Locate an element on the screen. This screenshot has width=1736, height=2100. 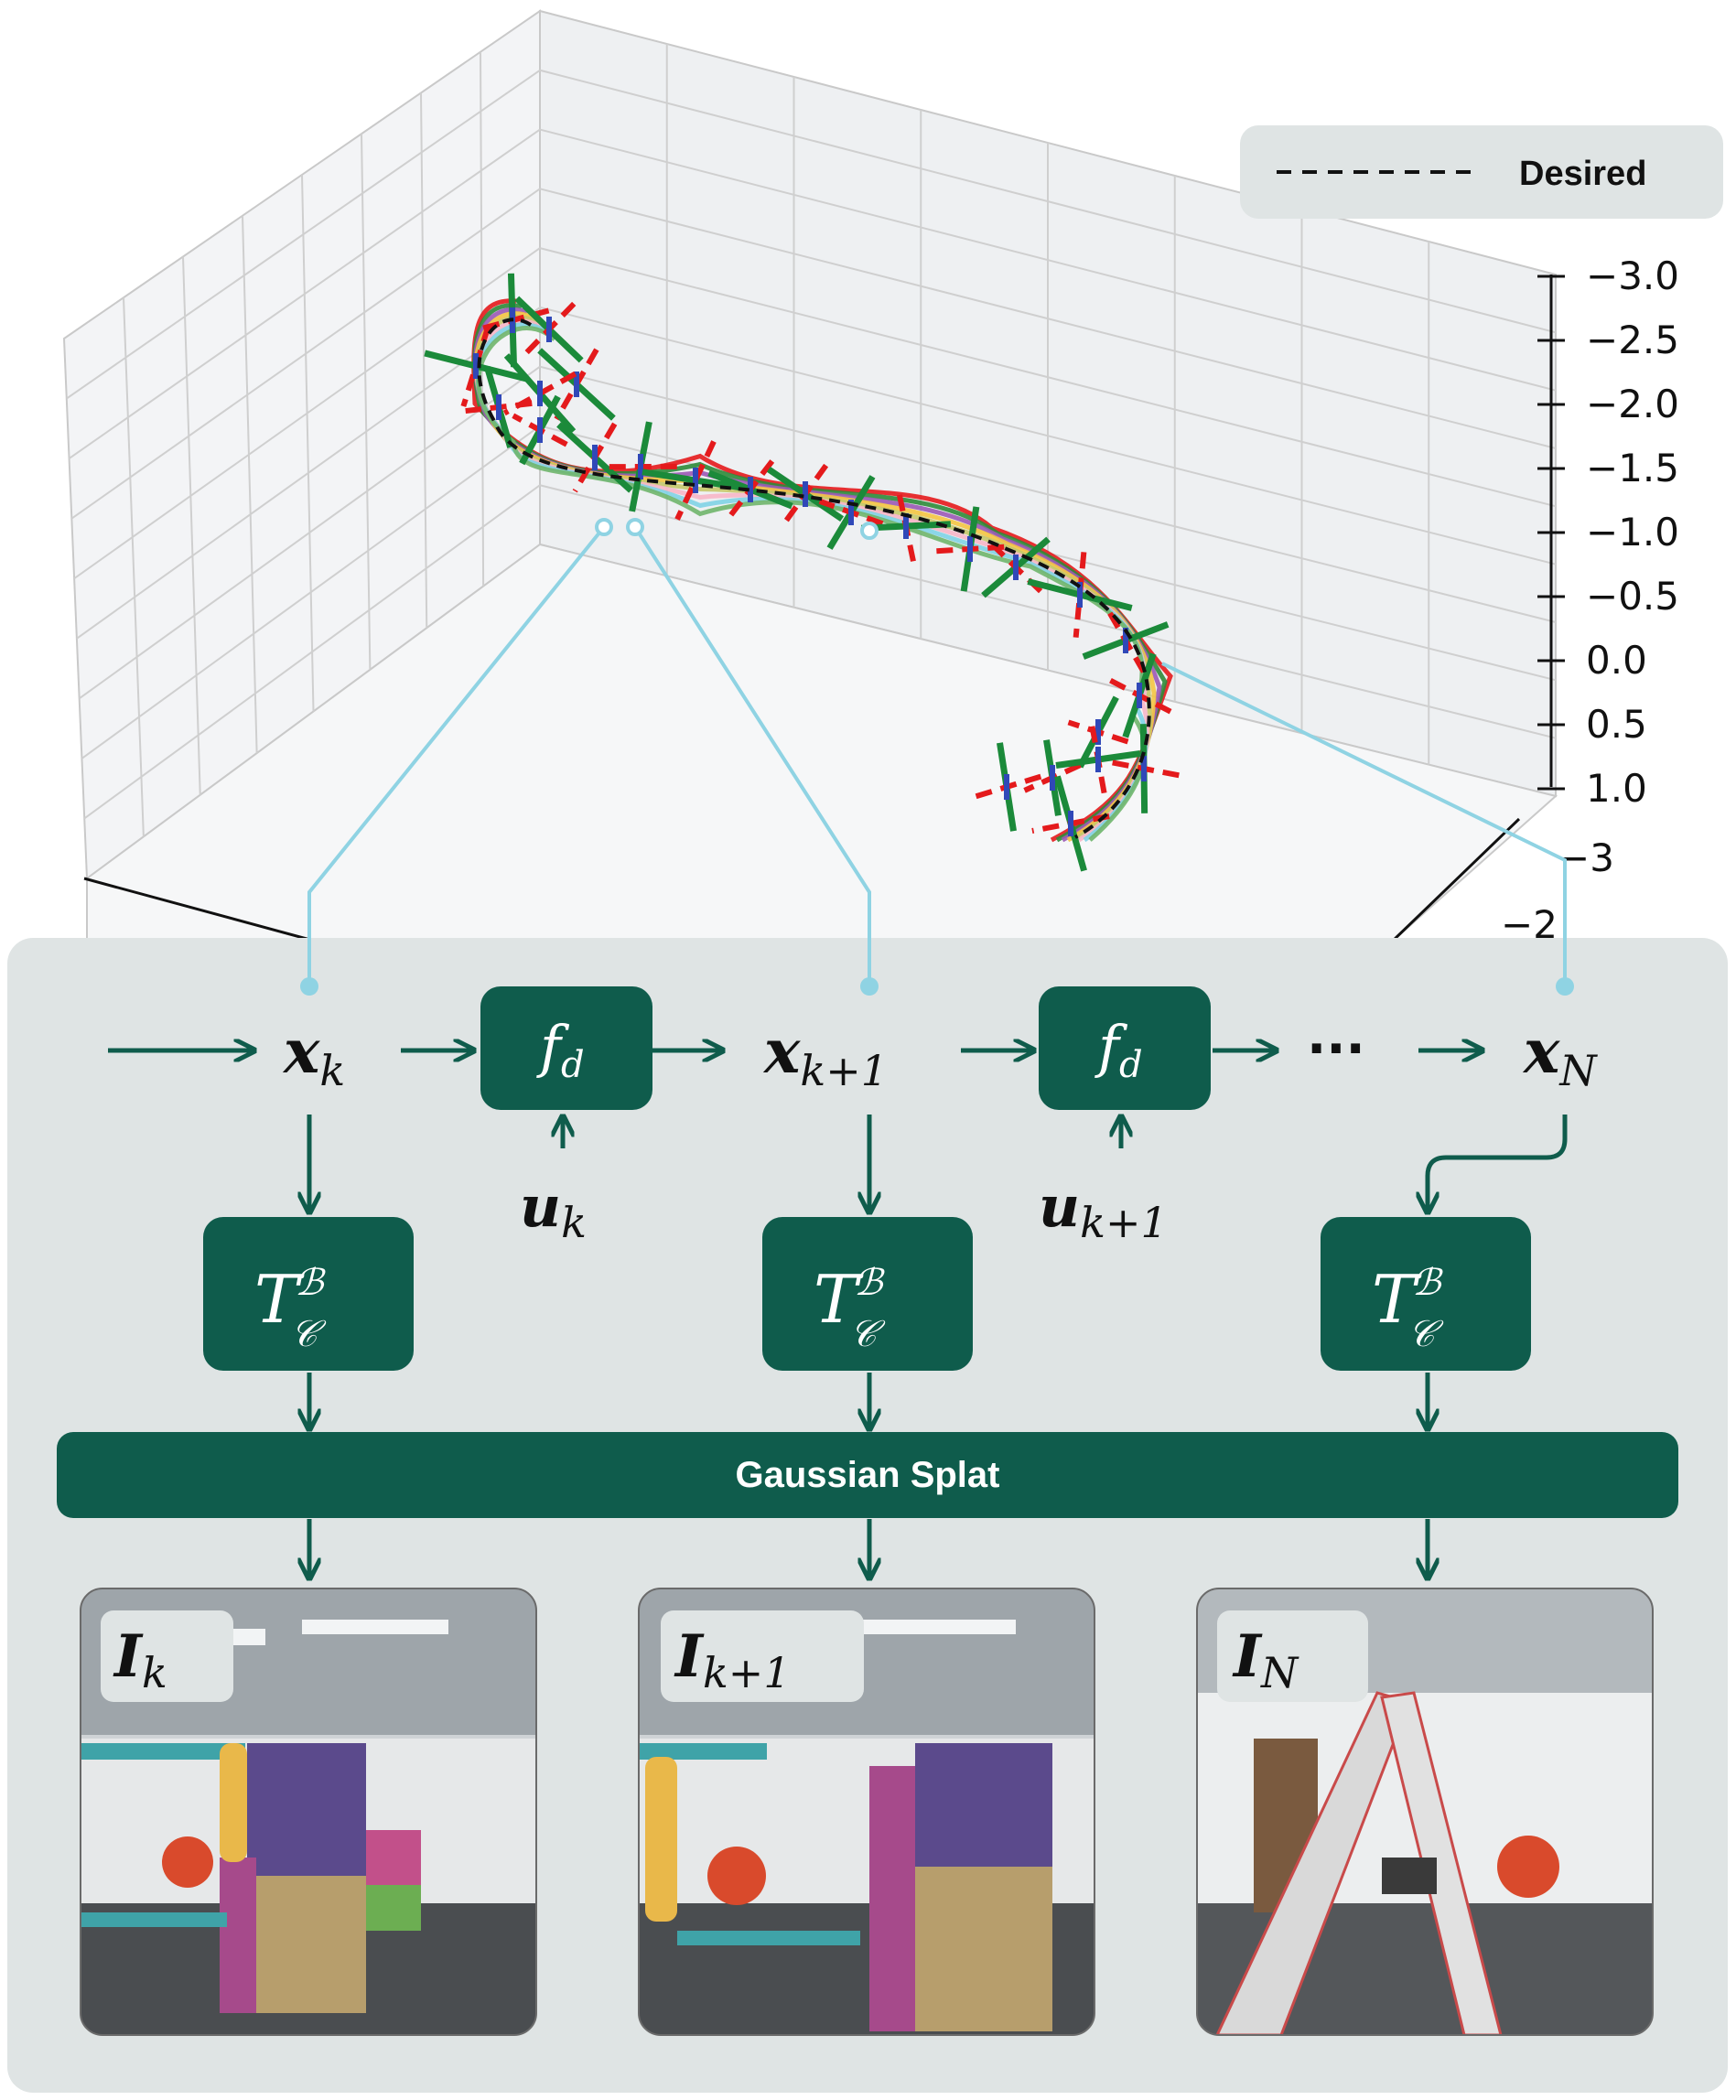
input-label-k1: uk+1 is located at coordinates (1104, 1210).